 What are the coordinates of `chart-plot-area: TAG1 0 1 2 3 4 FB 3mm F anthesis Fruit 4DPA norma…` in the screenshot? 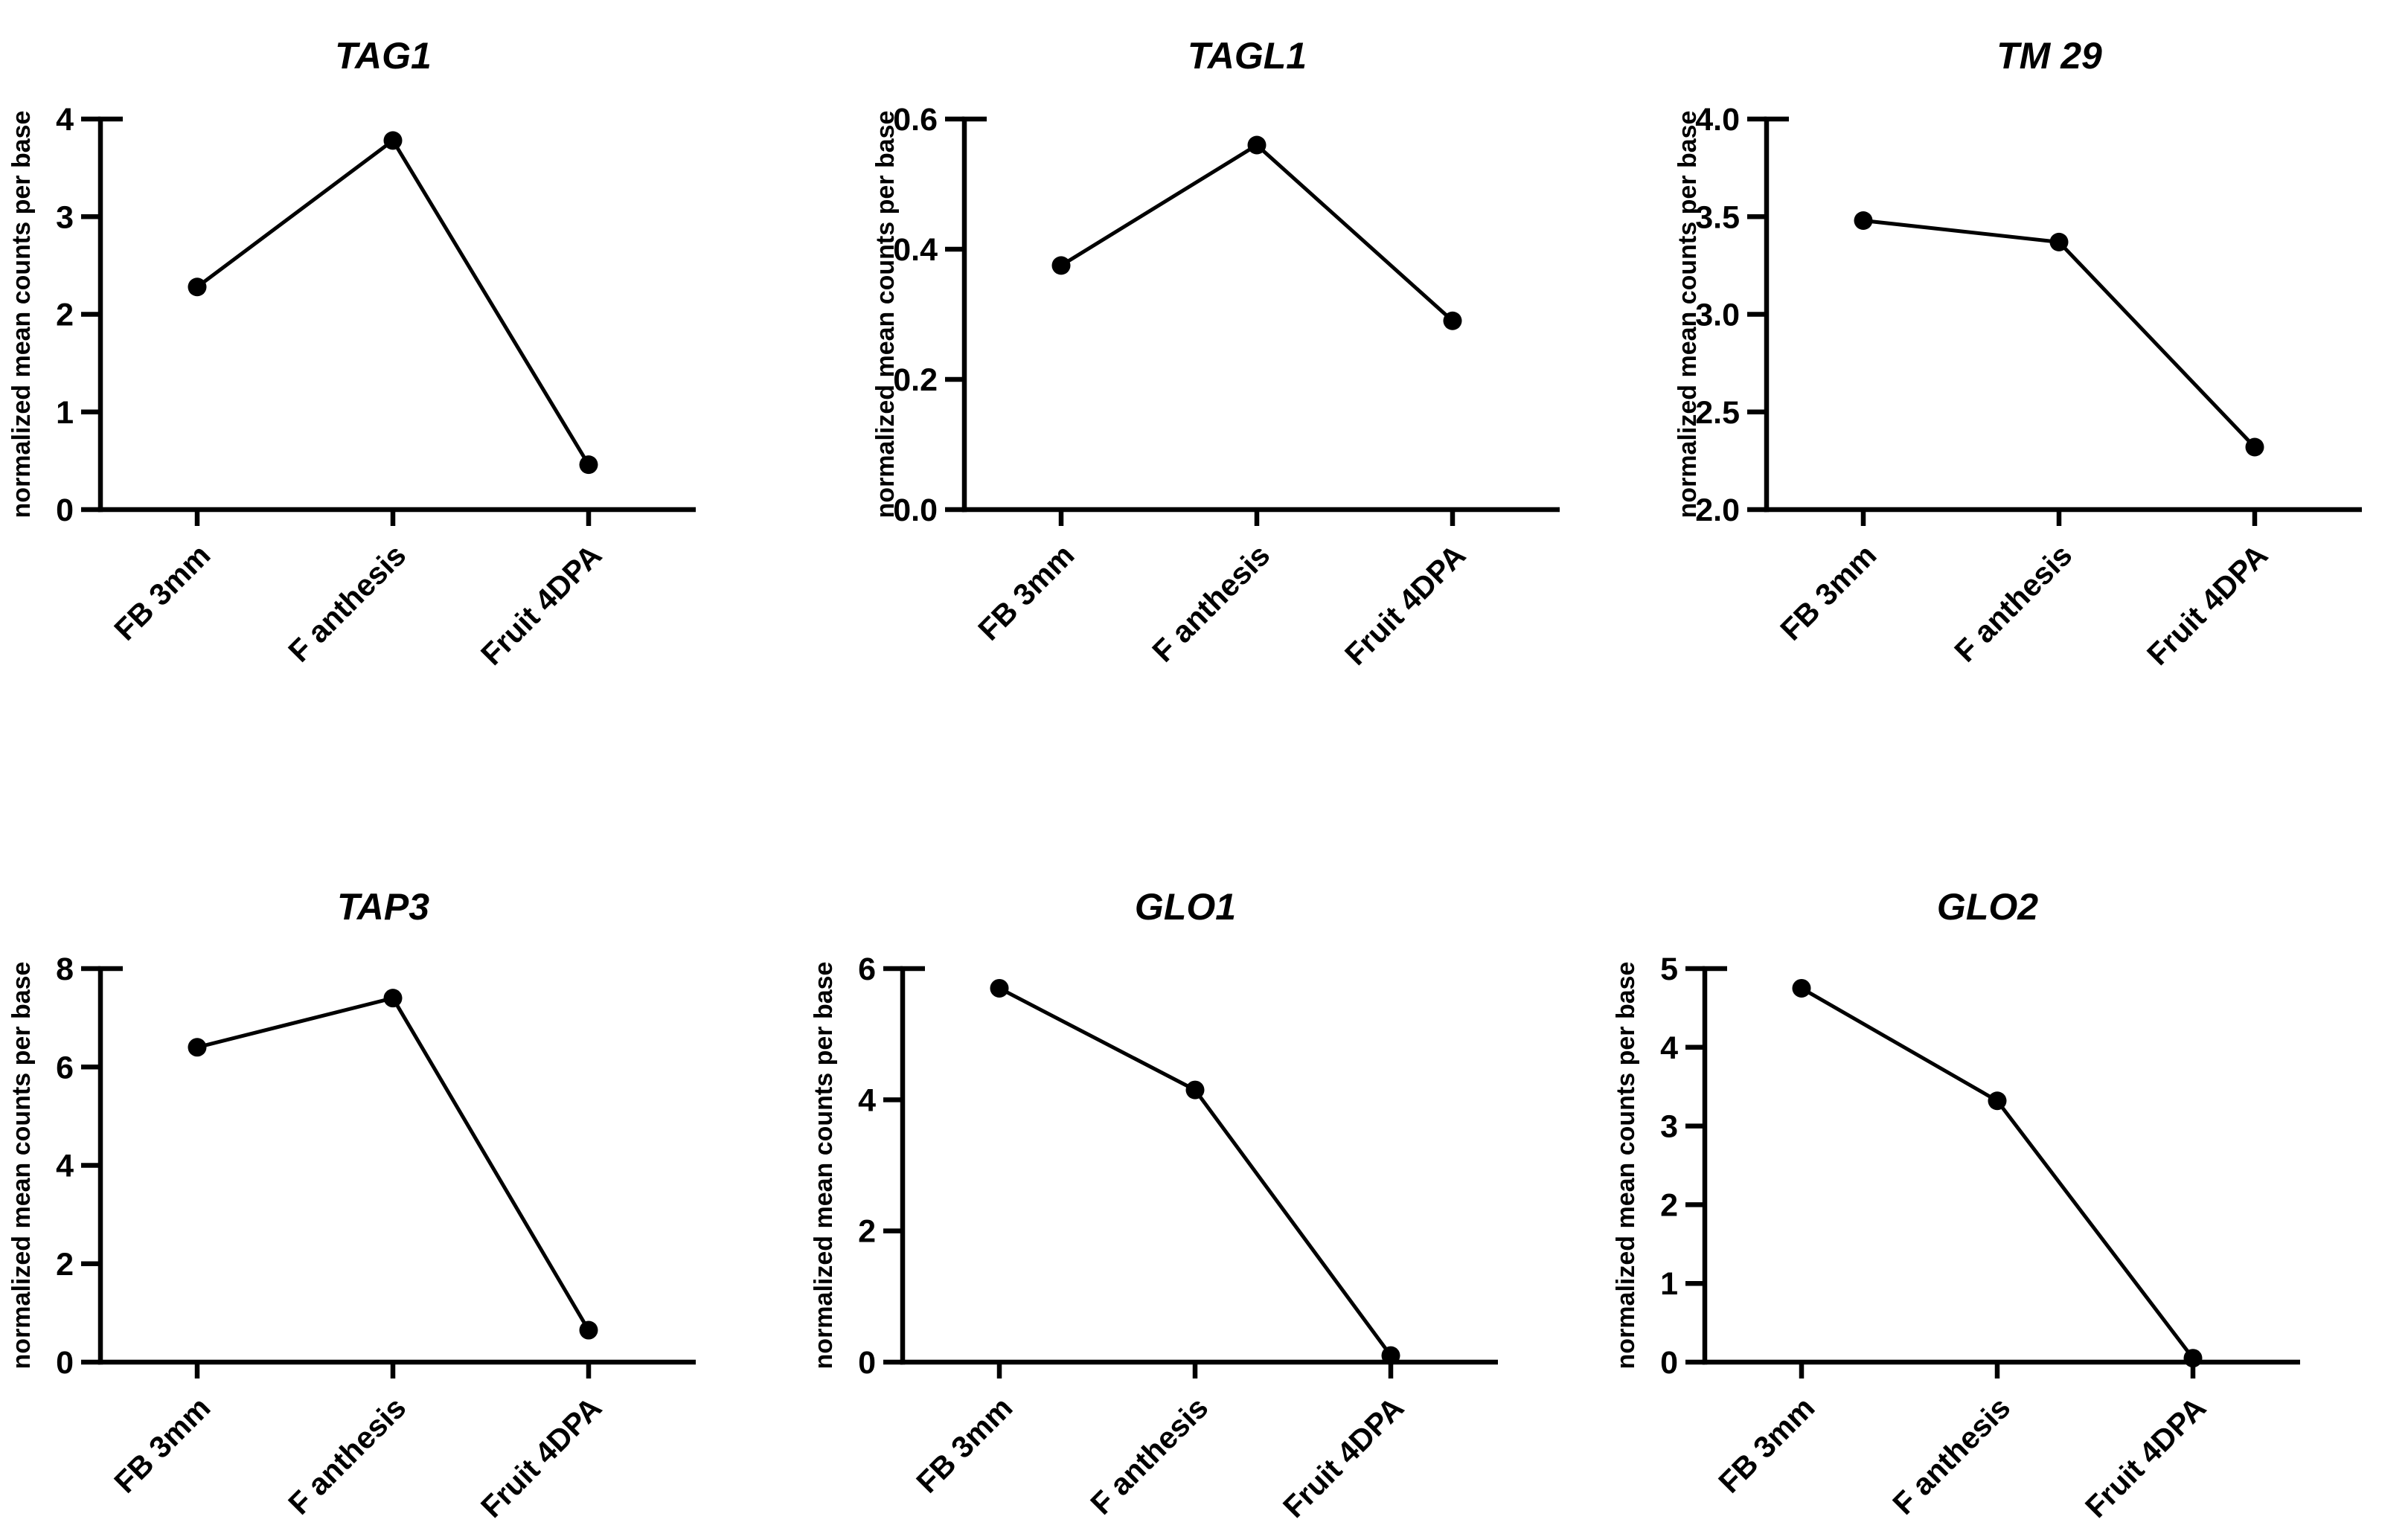 It's located at (351, 353).